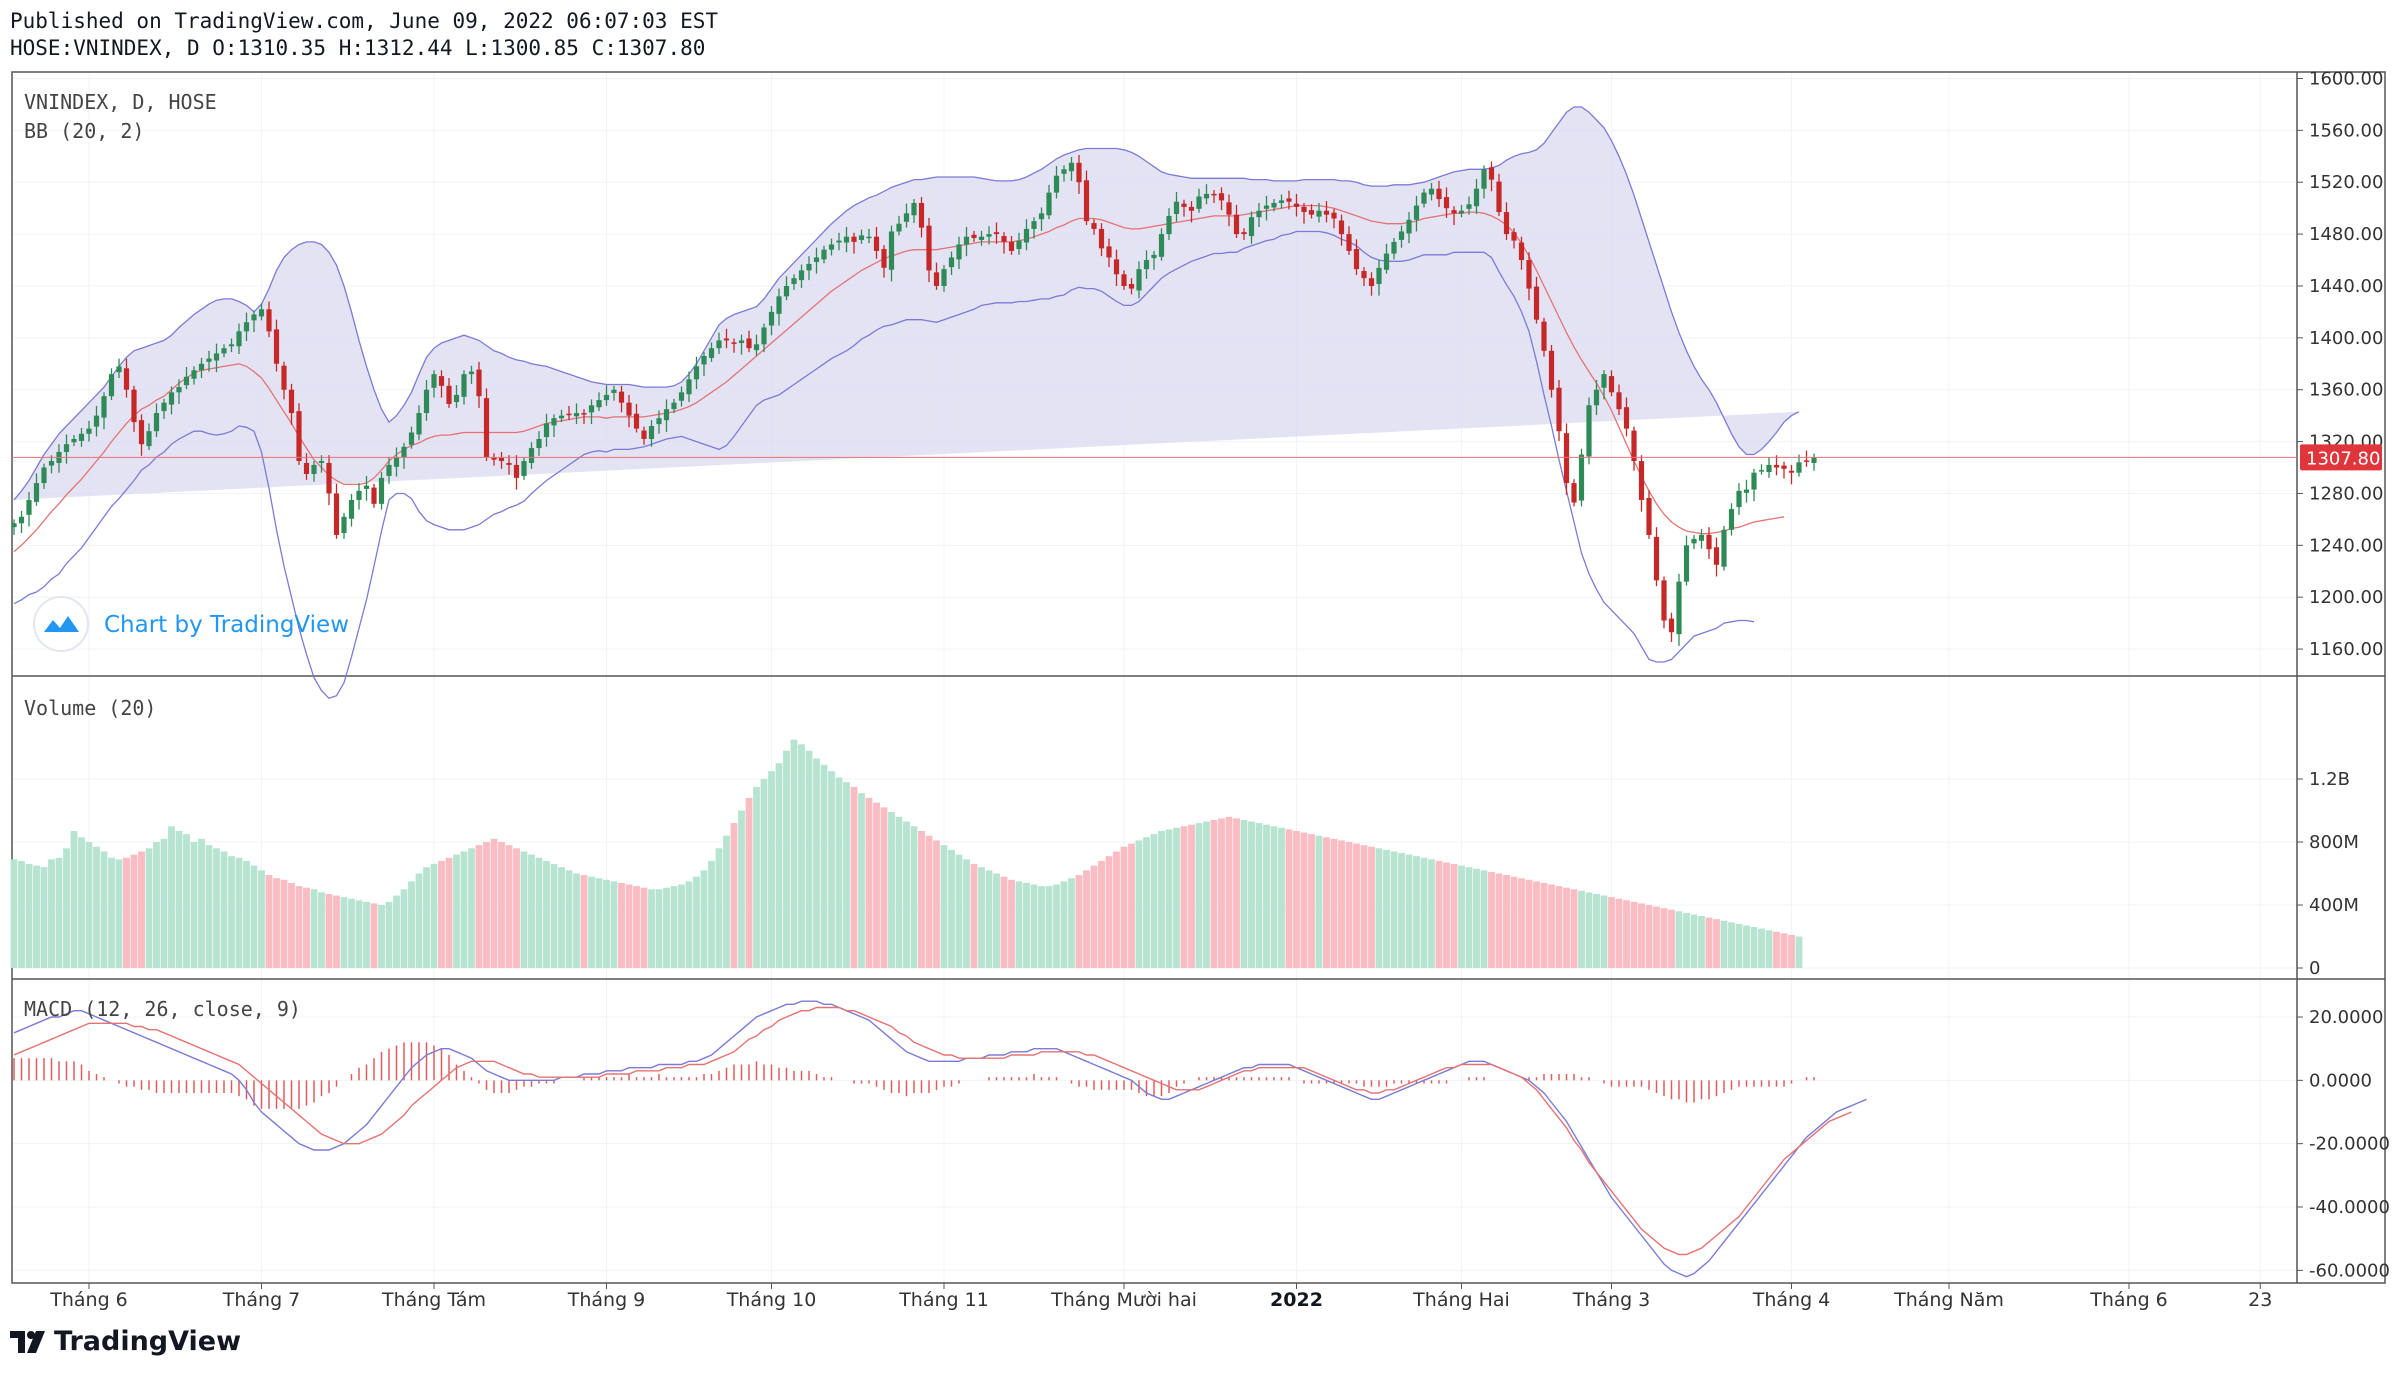  Describe the element at coordinates (433, 1300) in the screenshot. I see `x-tick-label: Tháng Tám` at that location.